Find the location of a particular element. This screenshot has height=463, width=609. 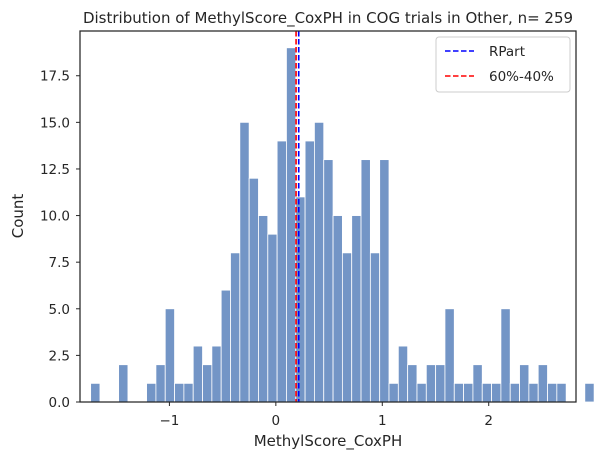

x-tick-label: 2 is located at coordinates (488, 421).